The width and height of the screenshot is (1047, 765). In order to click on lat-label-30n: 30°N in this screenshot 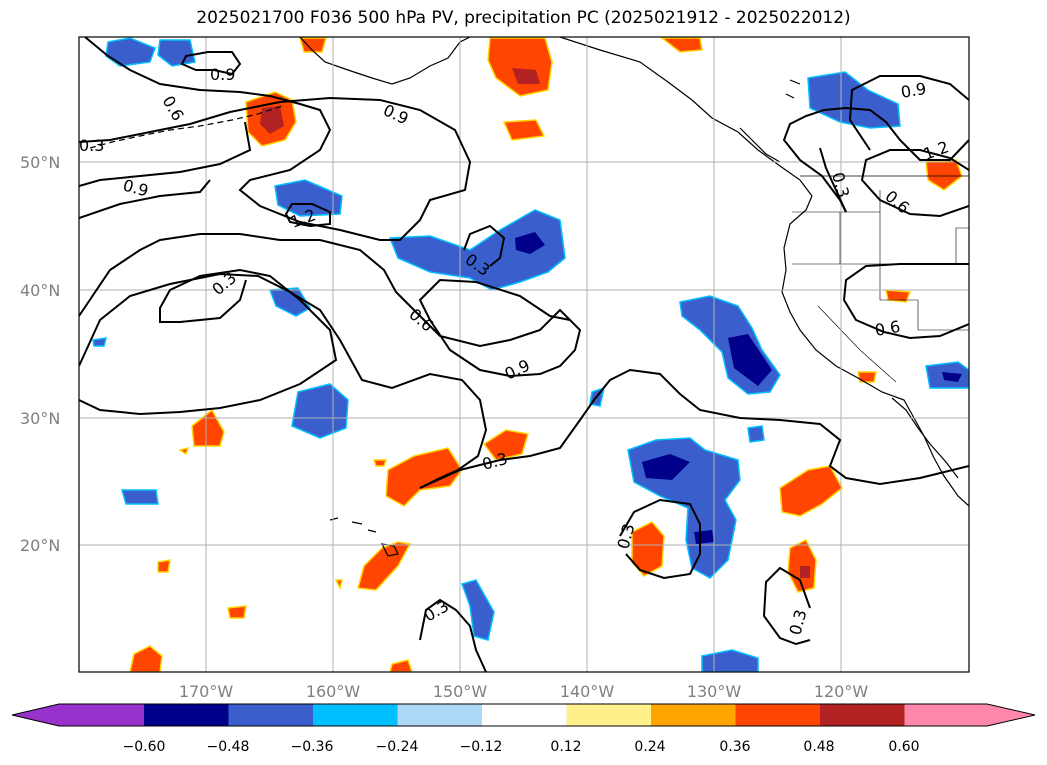, I will do `click(40, 418)`.